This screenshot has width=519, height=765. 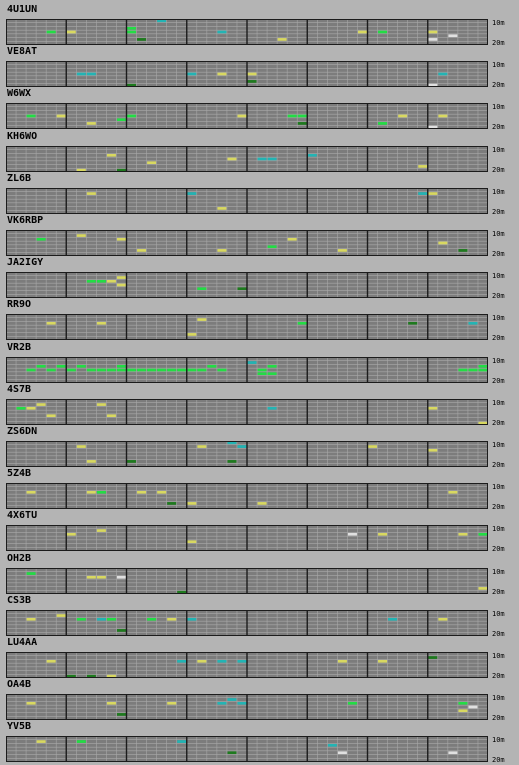 I want to click on station-callsign: VR2B, so click(x=19, y=347).